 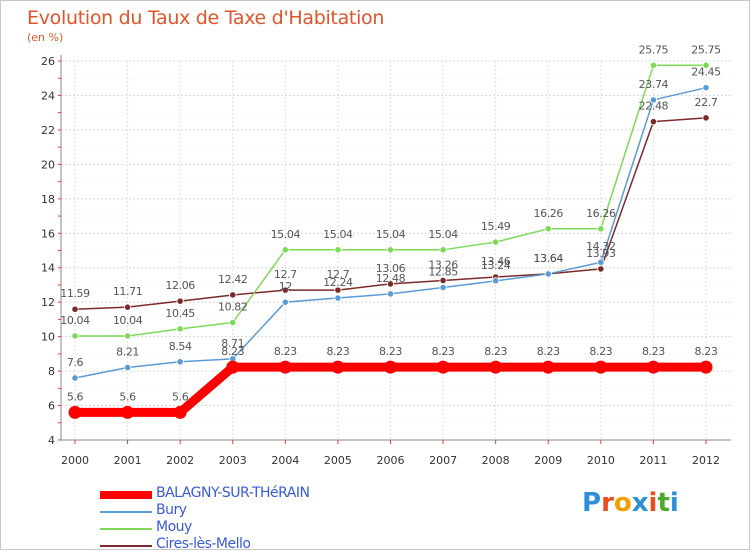 What do you see at coordinates (338, 460) in the screenshot?
I see `x-tick-label: 2005` at bounding box center [338, 460].